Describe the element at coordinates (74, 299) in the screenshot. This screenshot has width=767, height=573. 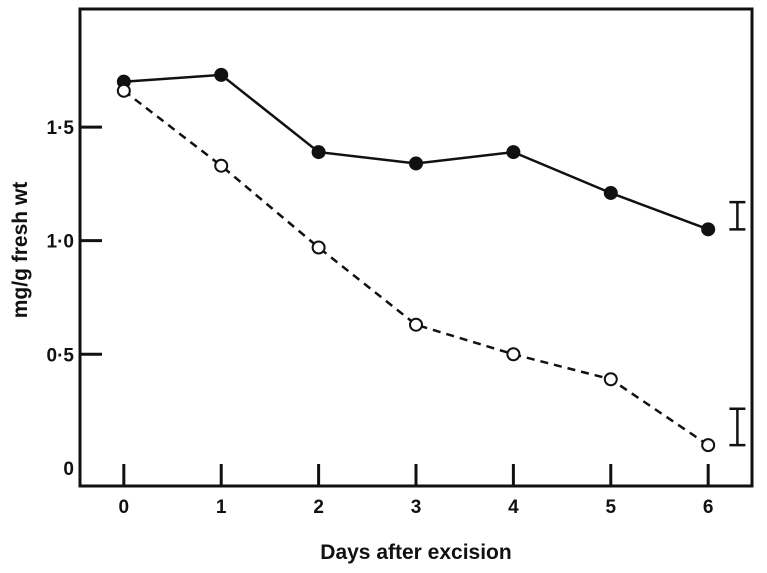
I see `y-axis-ticks: 0 0·5 1·0 1·5` at that location.